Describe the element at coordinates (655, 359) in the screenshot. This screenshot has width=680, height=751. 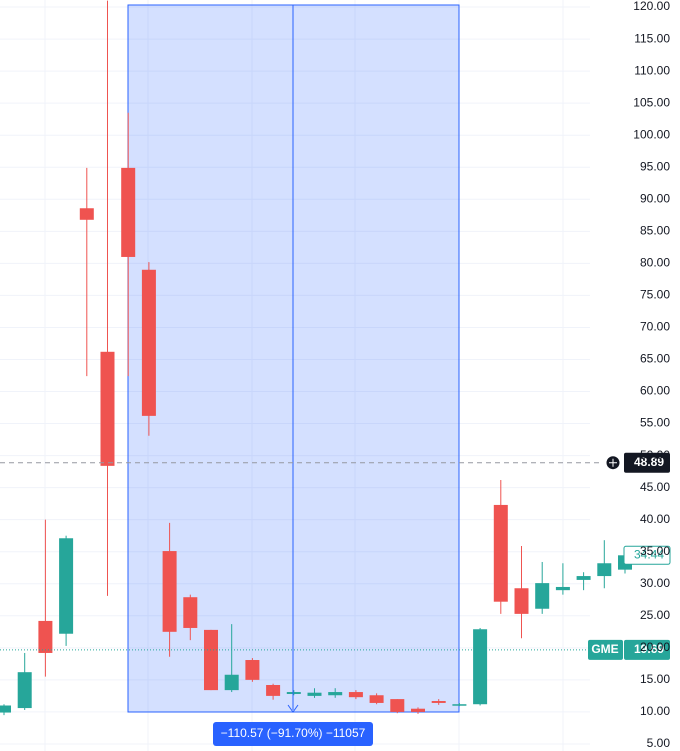
I see `y-tick-label: 65.00` at that location.